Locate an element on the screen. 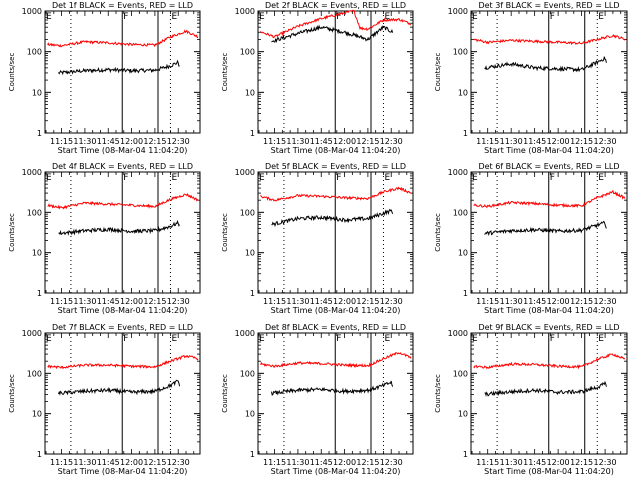  panel-title: Det 4f BLACK = Events, RED = LLD is located at coordinates (122, 166).